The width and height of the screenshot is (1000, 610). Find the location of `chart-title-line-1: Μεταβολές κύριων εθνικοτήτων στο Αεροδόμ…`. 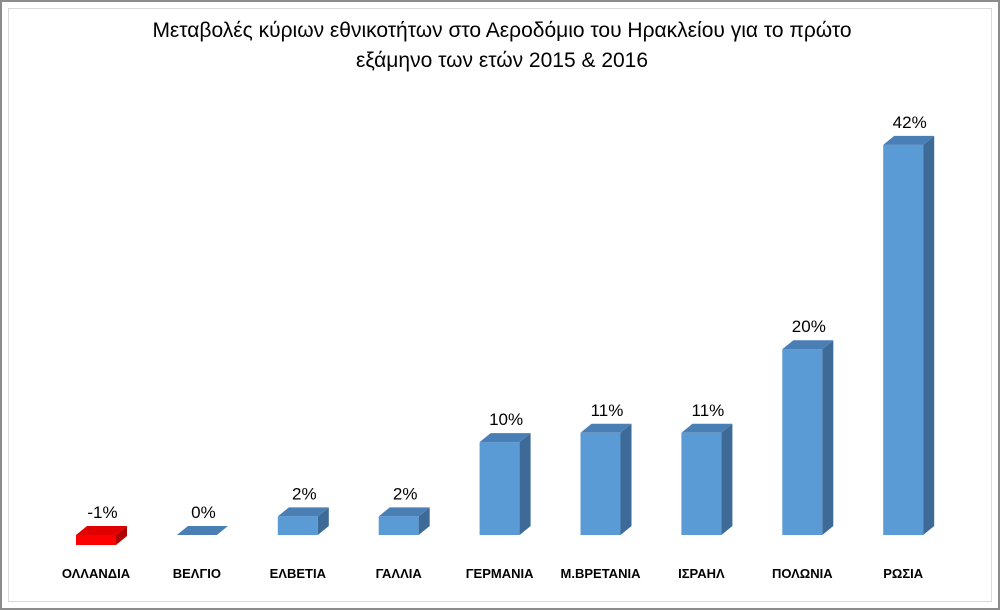

chart-title-line-1: Μεταβολές κύριων εθνικοτήτων στο Αεροδόμ… is located at coordinates (502, 30).